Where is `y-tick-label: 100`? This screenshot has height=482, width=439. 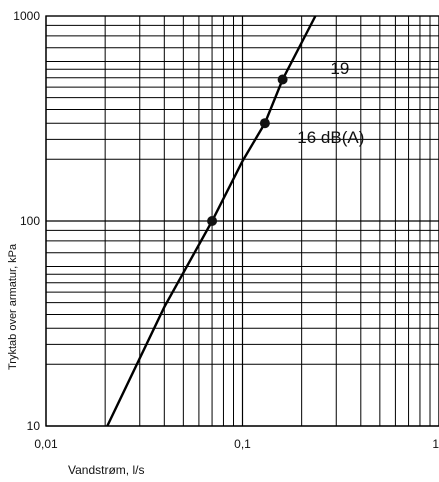
y-tick-label: 100 is located at coordinates (30, 221).